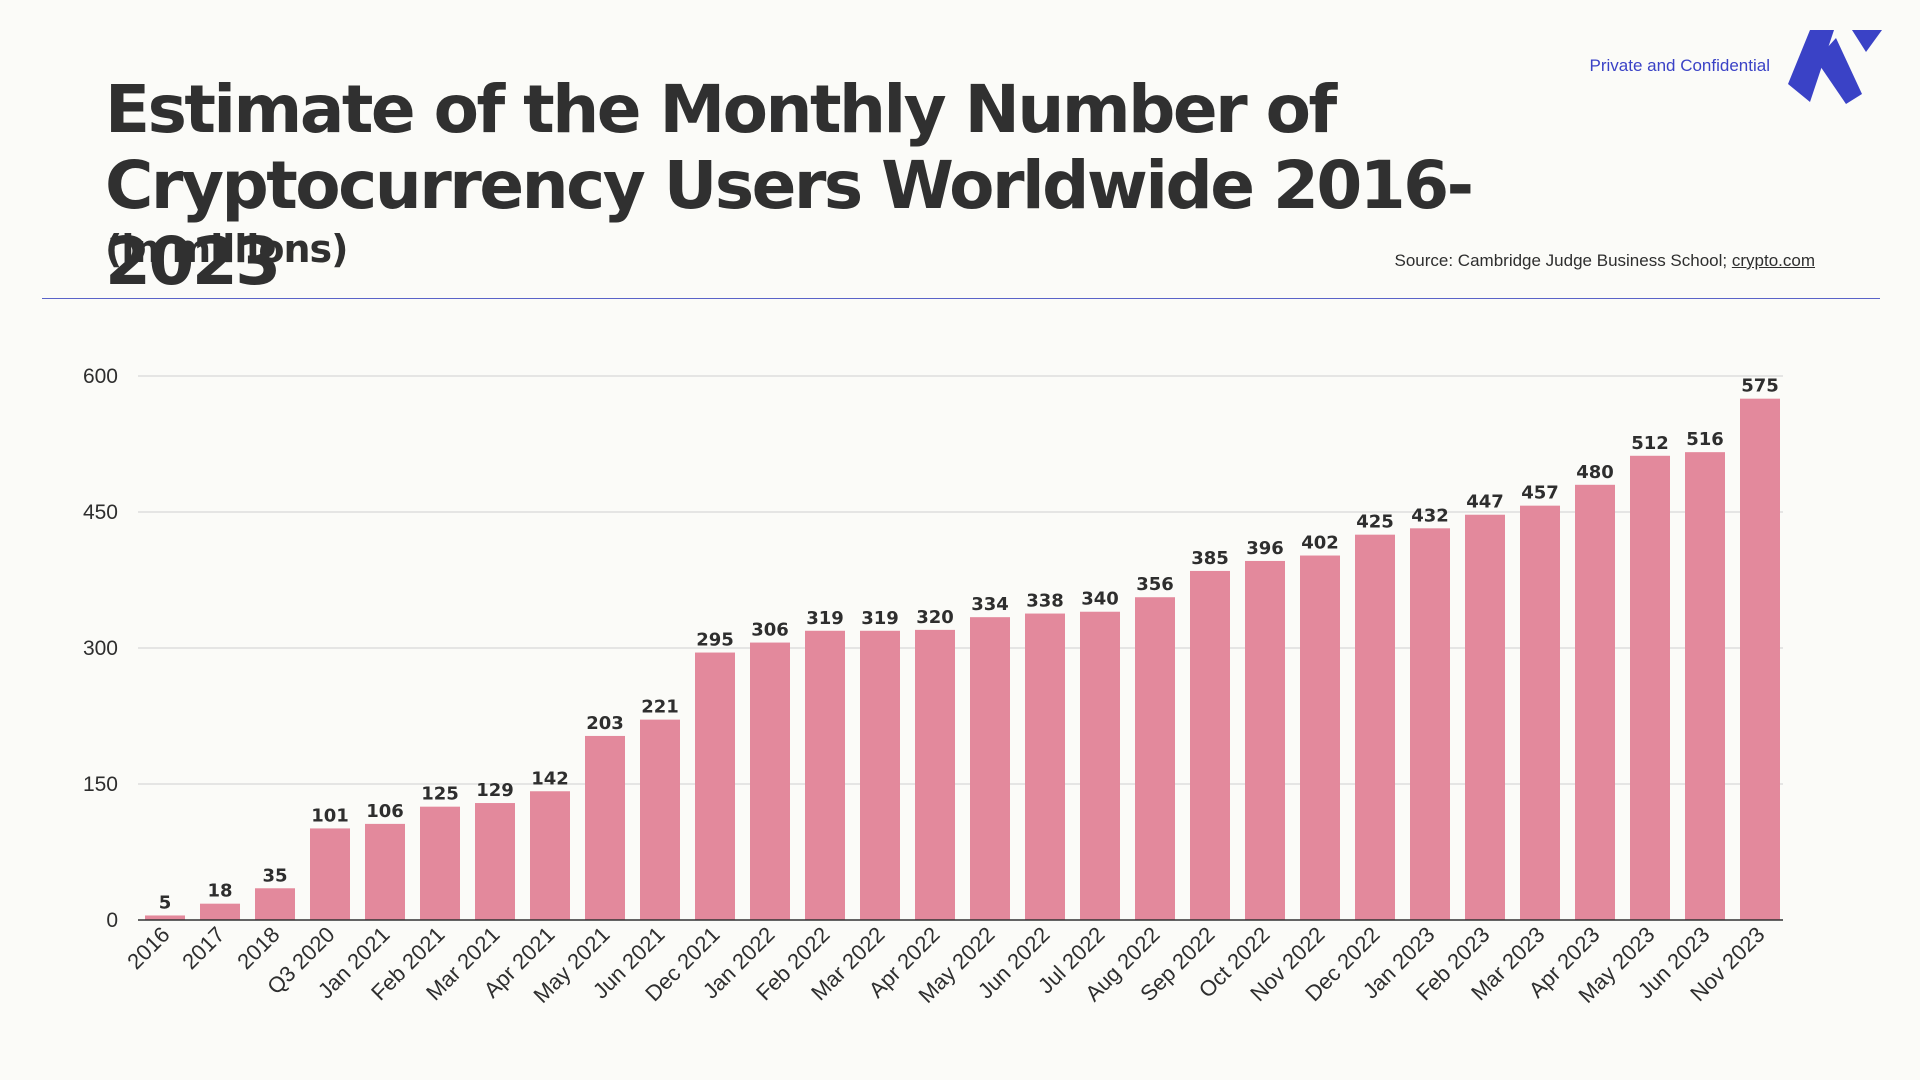  What do you see at coordinates (203, 948) in the screenshot?
I see `x-tick-label: 2017` at bounding box center [203, 948].